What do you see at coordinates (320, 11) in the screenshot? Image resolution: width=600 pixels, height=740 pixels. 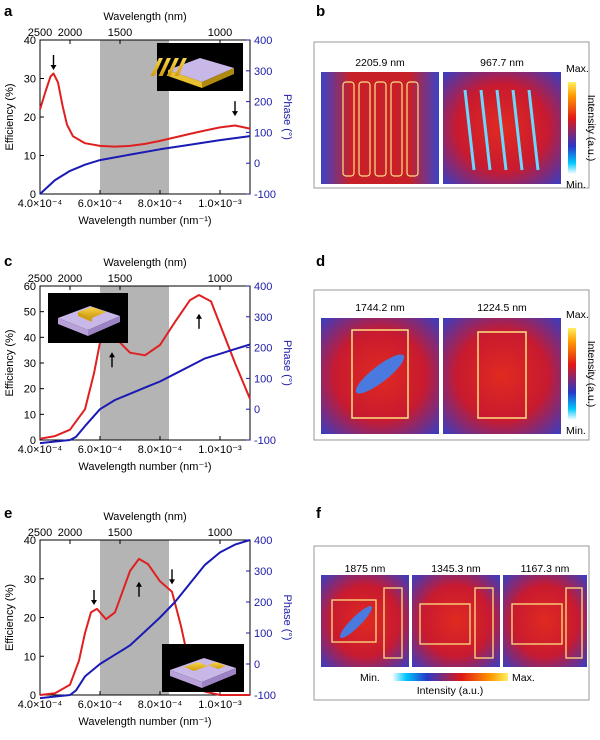 I see `panel-label-b: b` at bounding box center [320, 11].